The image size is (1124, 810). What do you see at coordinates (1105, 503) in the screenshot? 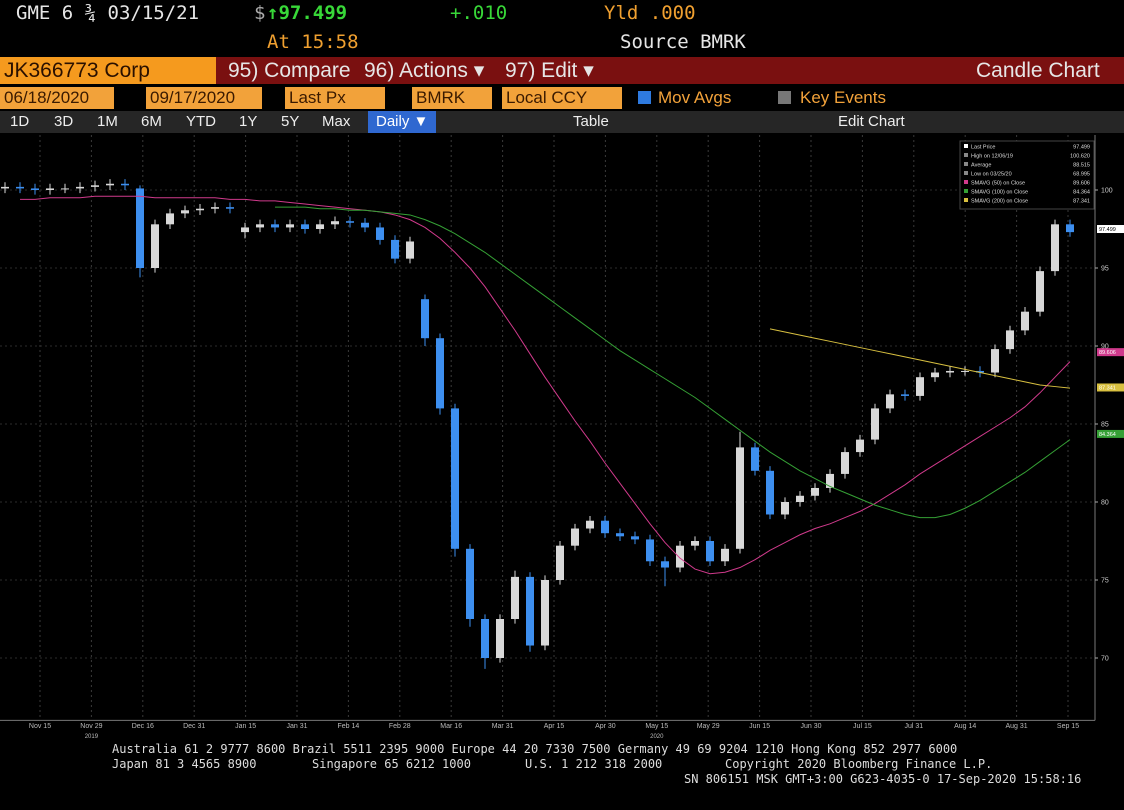
I see `y-tick-label: 80` at bounding box center [1105, 503].